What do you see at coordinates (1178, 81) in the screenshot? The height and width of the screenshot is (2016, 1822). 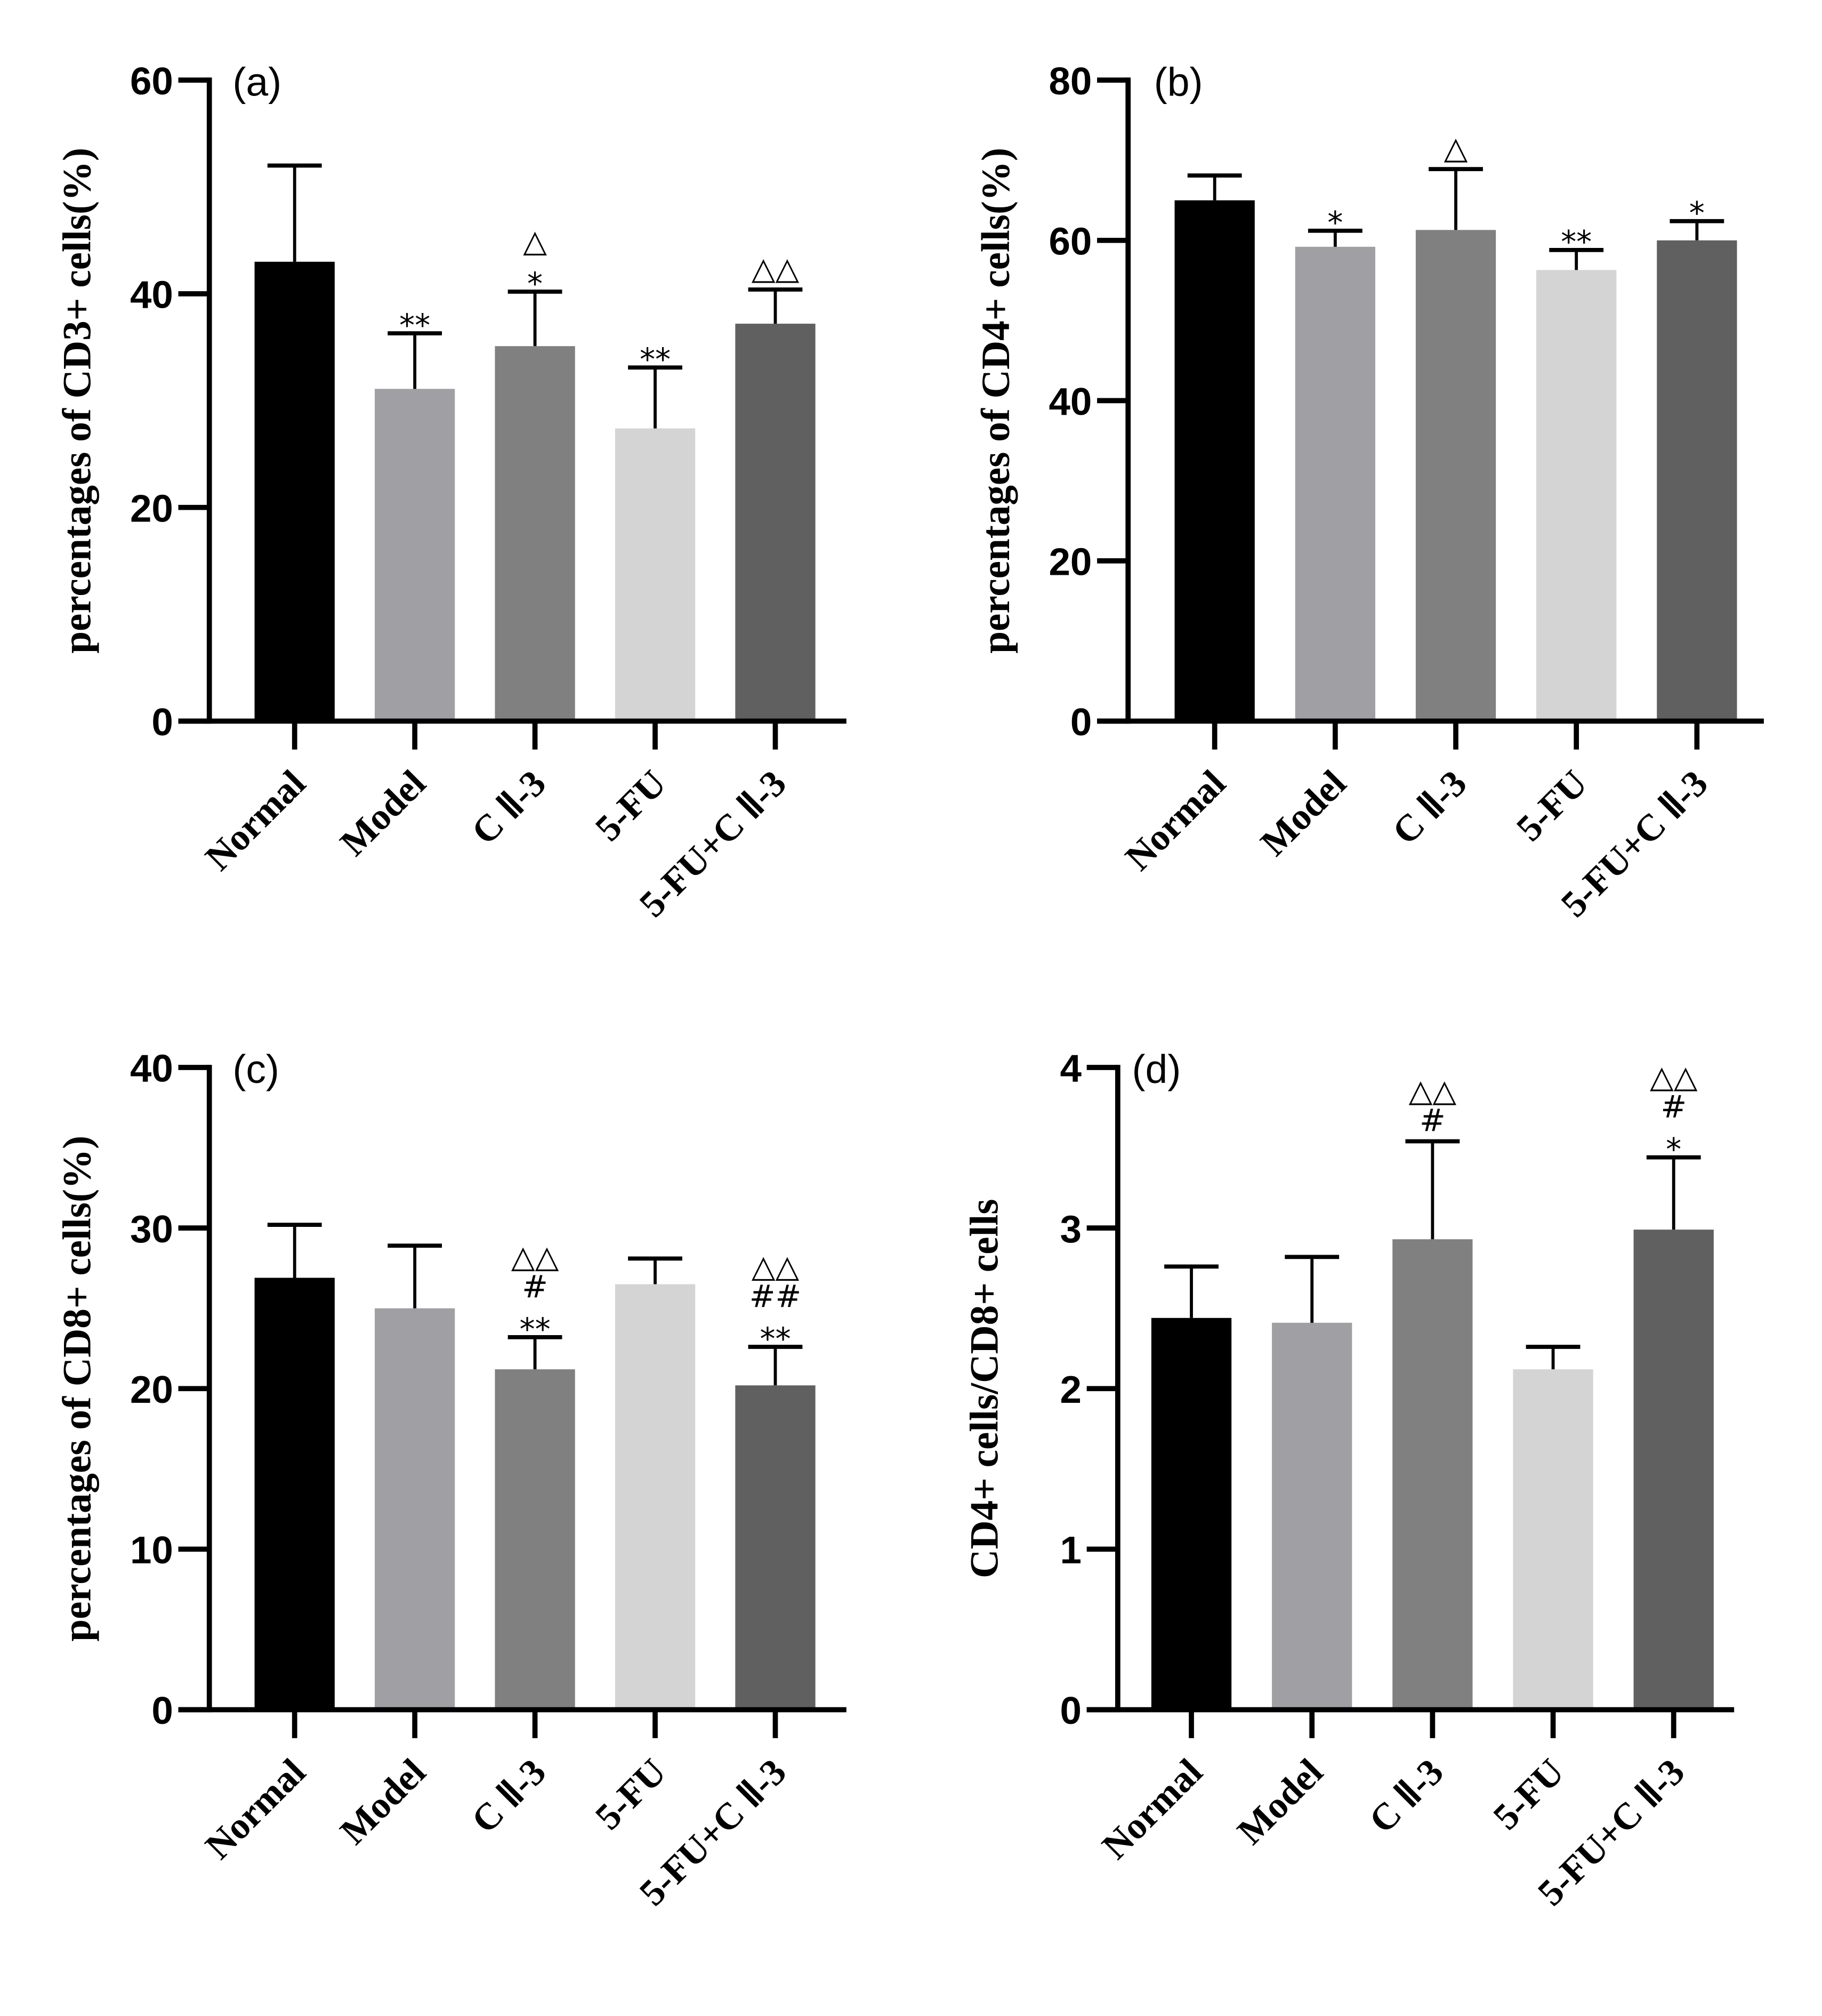 I see `panel-label: (b)` at bounding box center [1178, 81].